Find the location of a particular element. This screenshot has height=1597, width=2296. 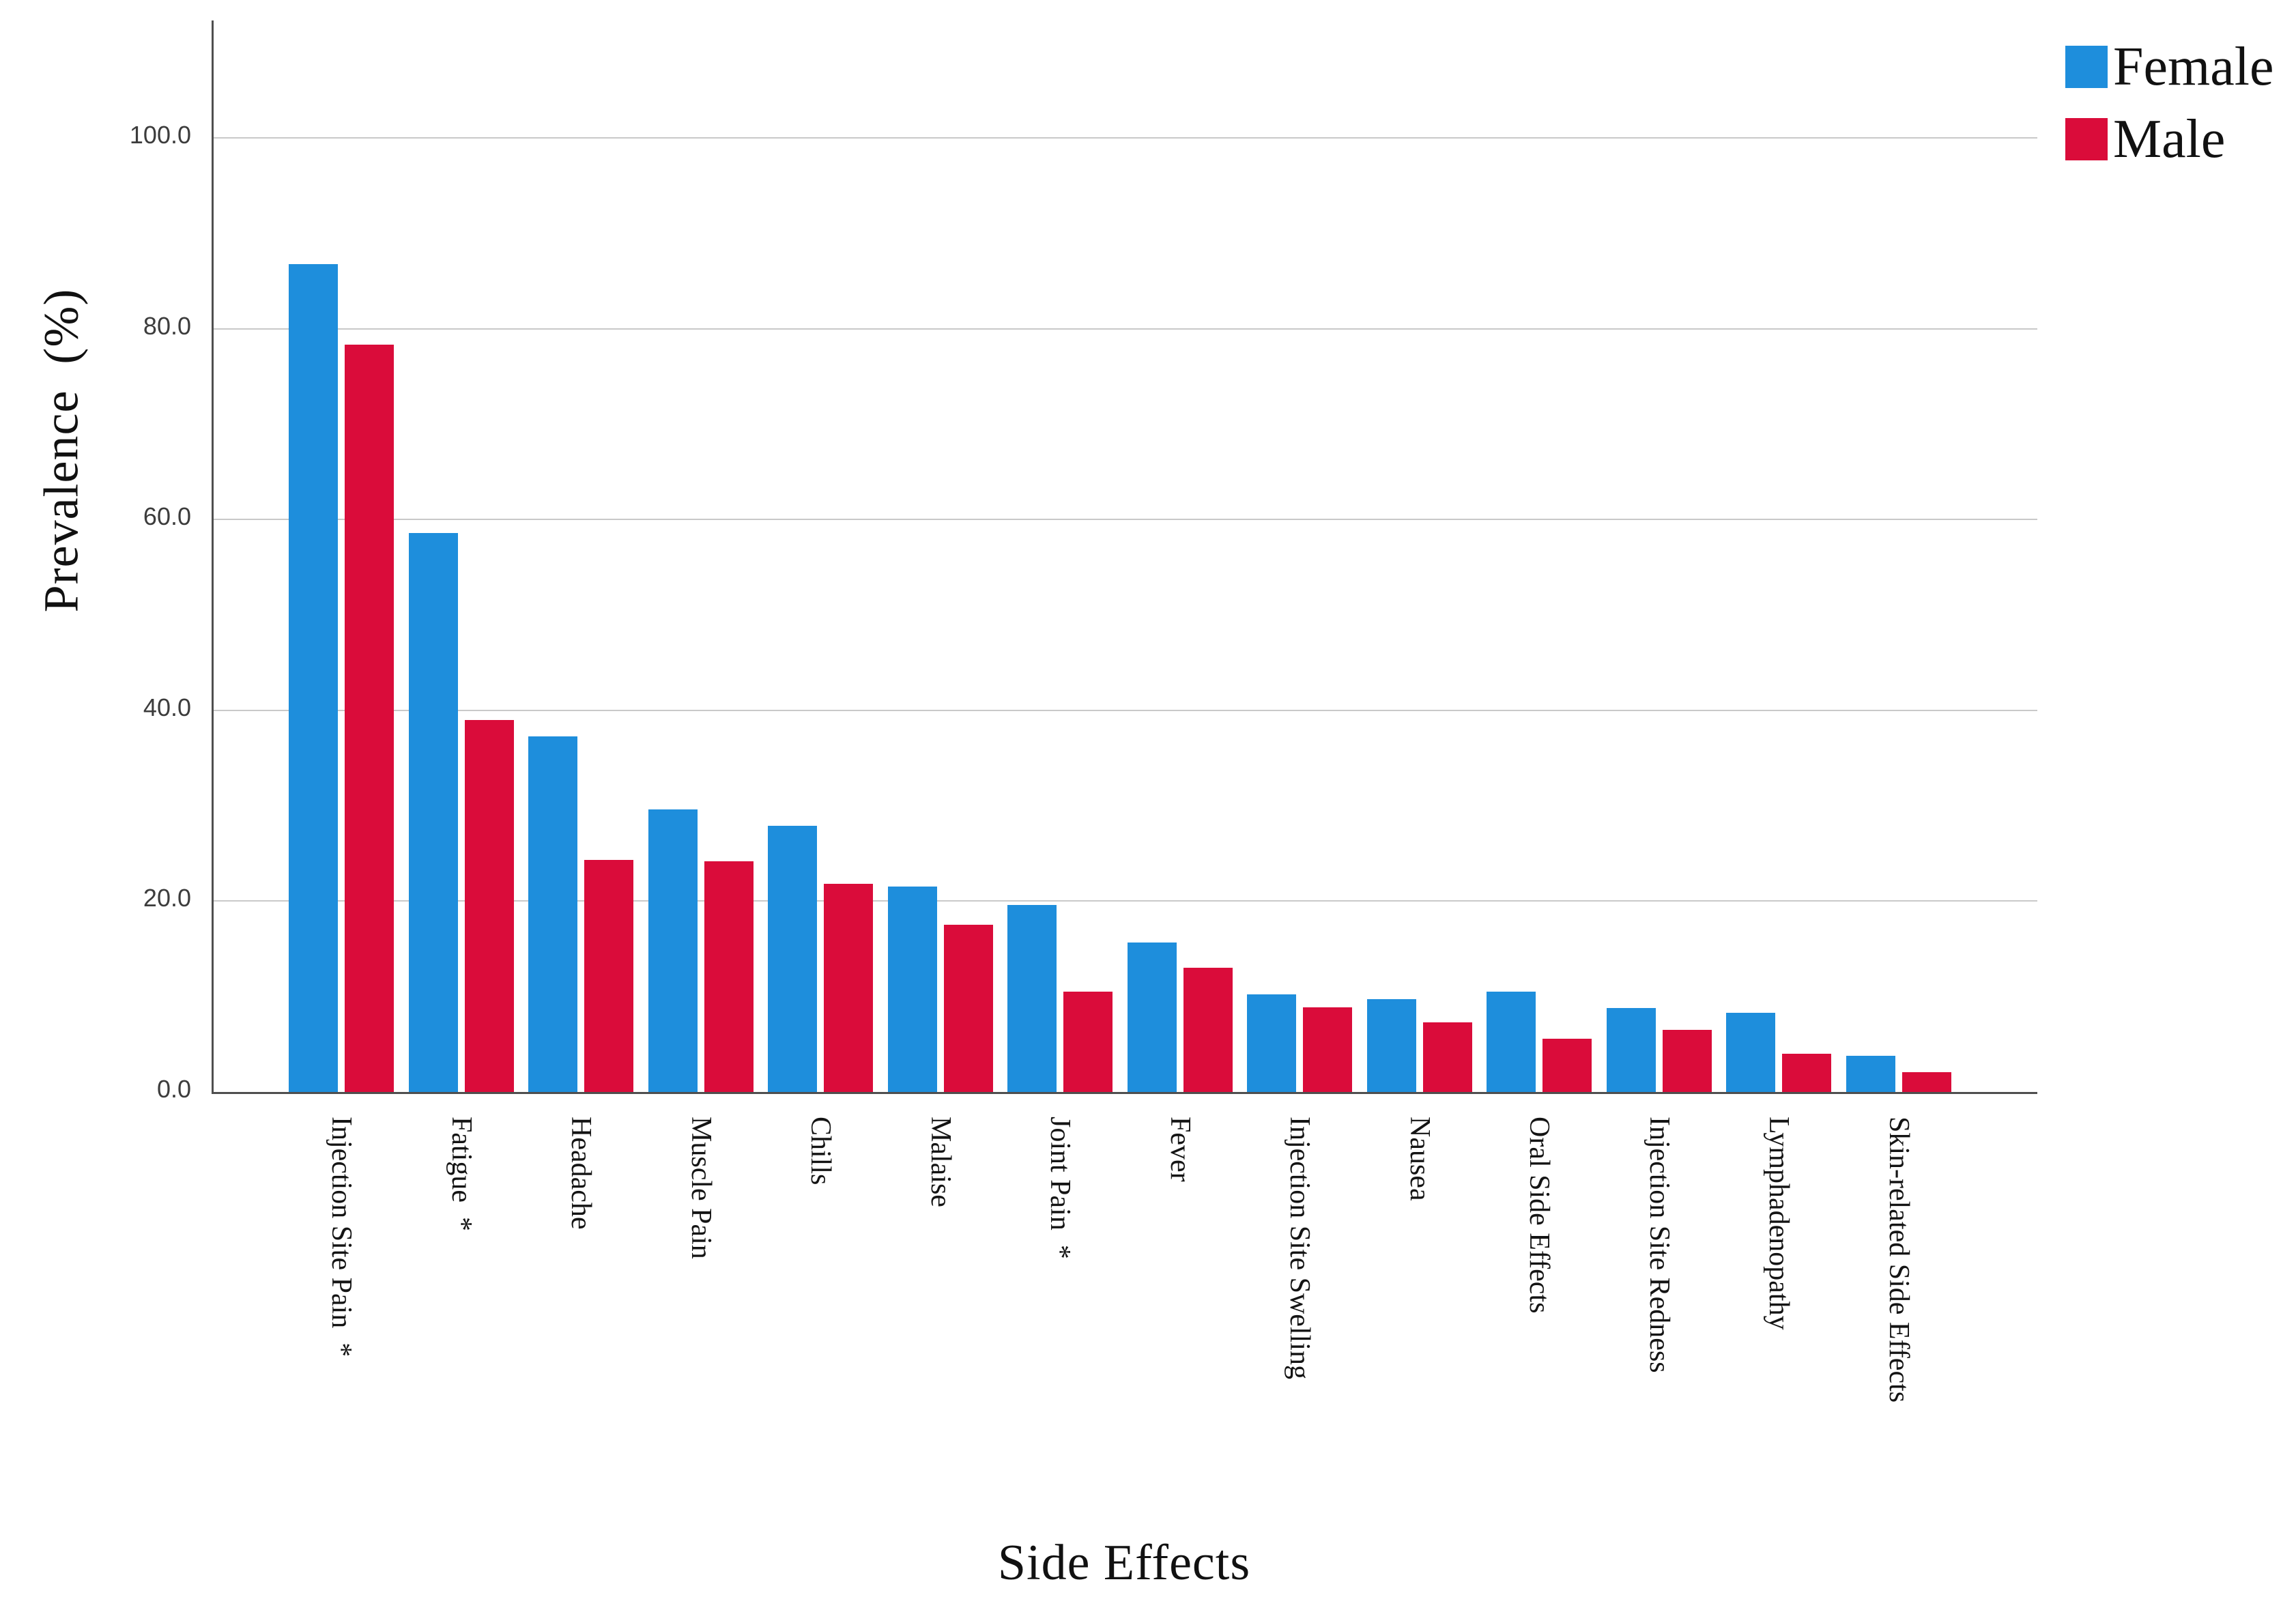

y-axis-line is located at coordinates (213, 557).